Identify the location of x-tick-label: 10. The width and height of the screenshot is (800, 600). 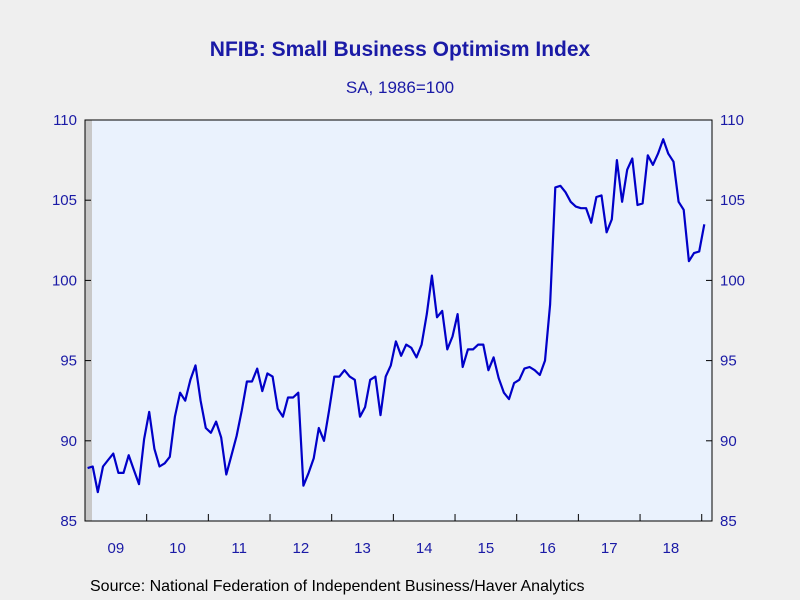
(177, 548).